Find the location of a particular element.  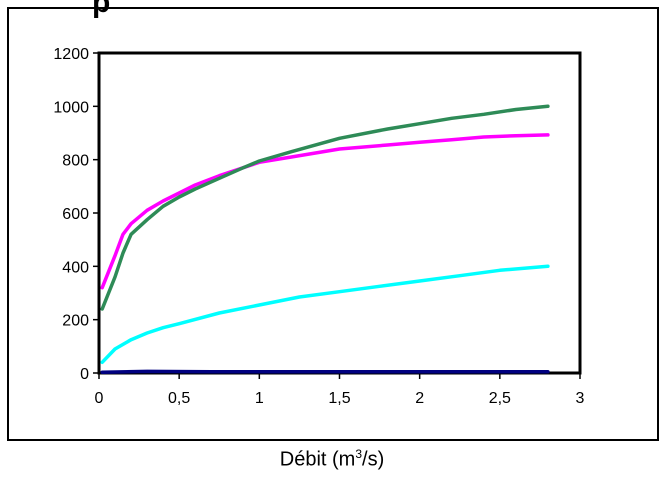

x-axis-label-sup: 3 is located at coordinates (359, 454).